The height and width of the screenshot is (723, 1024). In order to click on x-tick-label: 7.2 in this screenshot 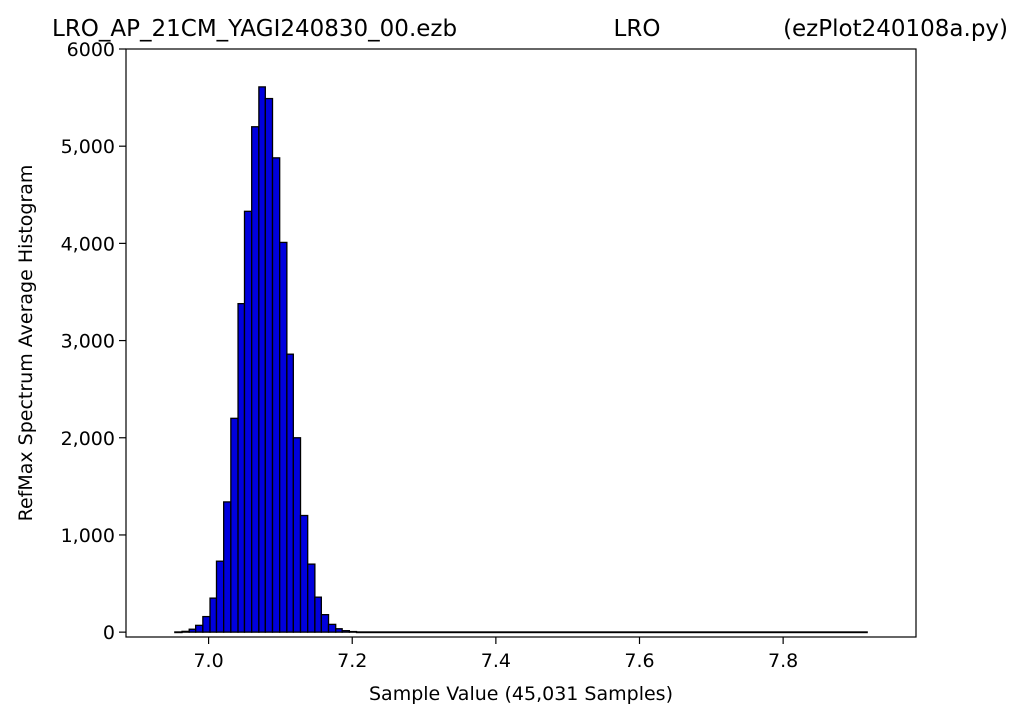, I will do `click(352, 661)`.